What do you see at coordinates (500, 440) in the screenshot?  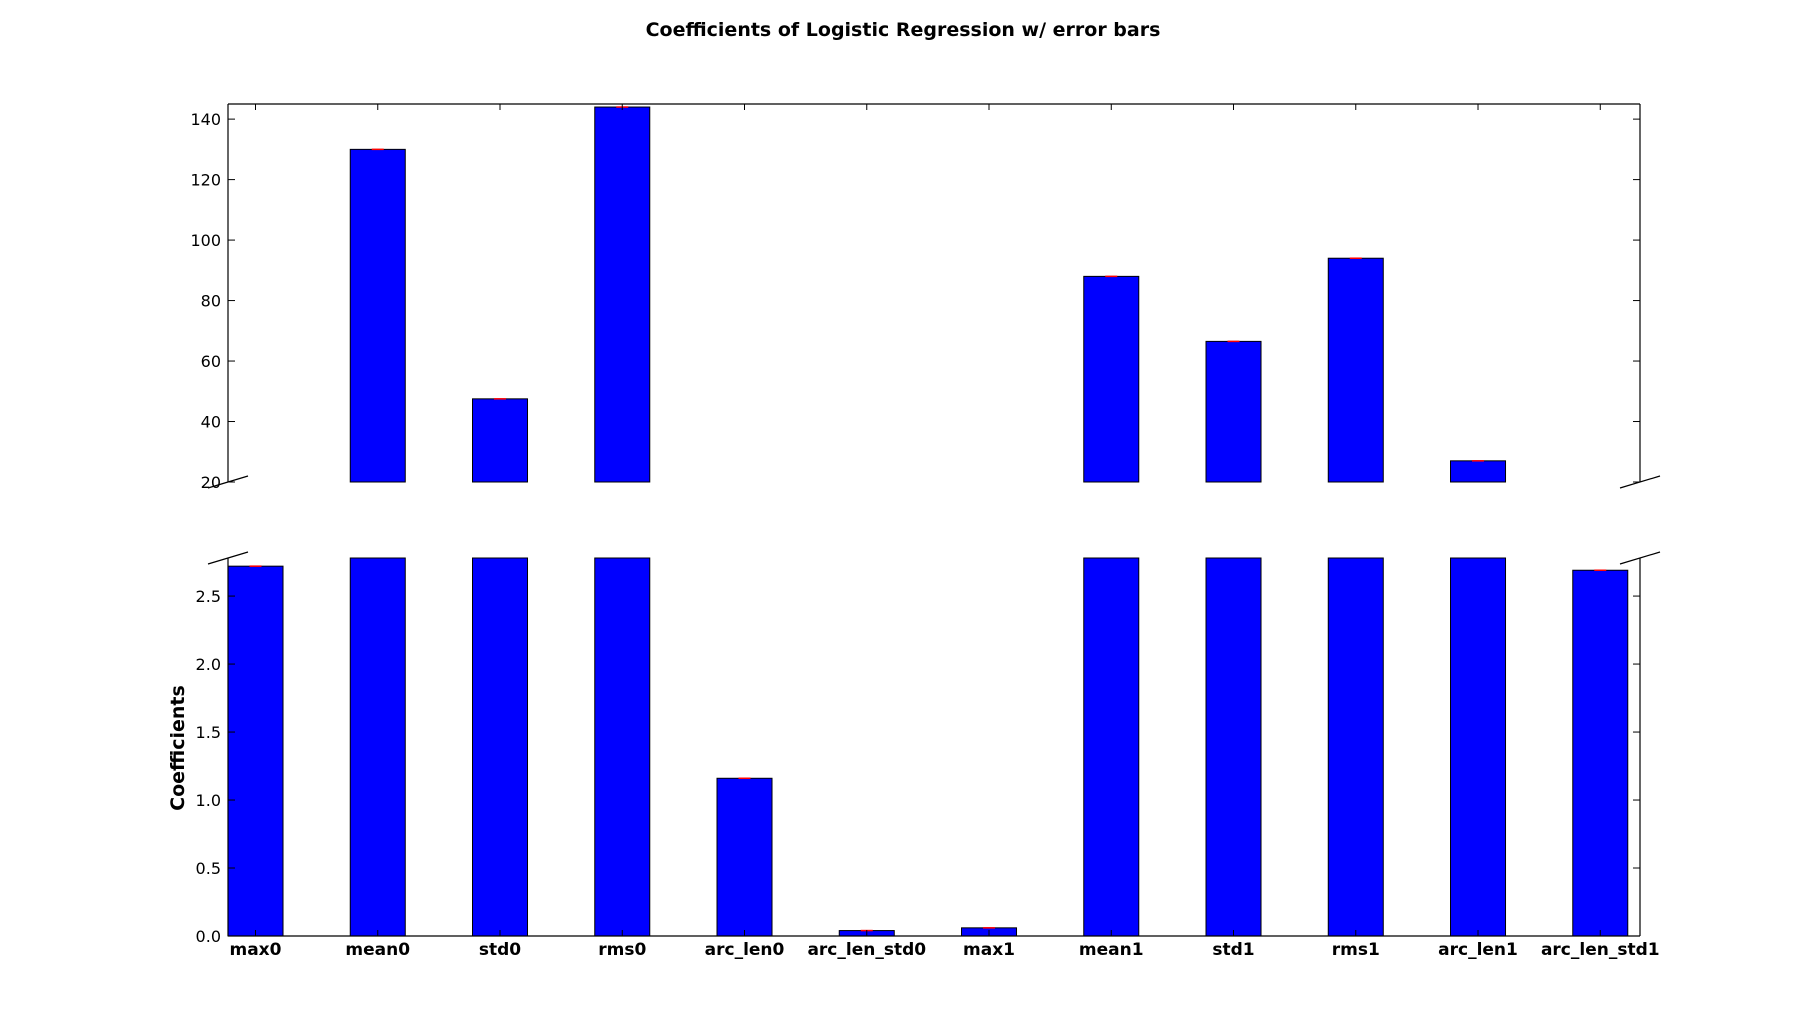 I see `bar-upper-std0` at bounding box center [500, 440].